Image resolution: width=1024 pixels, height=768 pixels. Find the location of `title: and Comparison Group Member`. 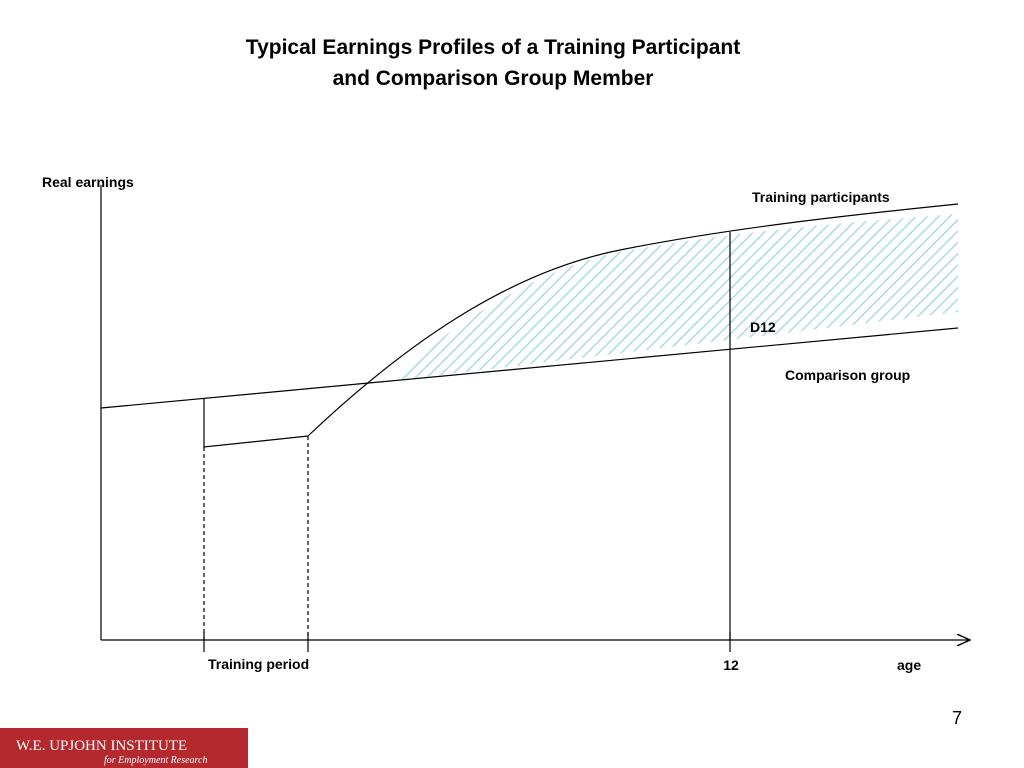

title: and Comparison Group Member is located at coordinates (493, 78).